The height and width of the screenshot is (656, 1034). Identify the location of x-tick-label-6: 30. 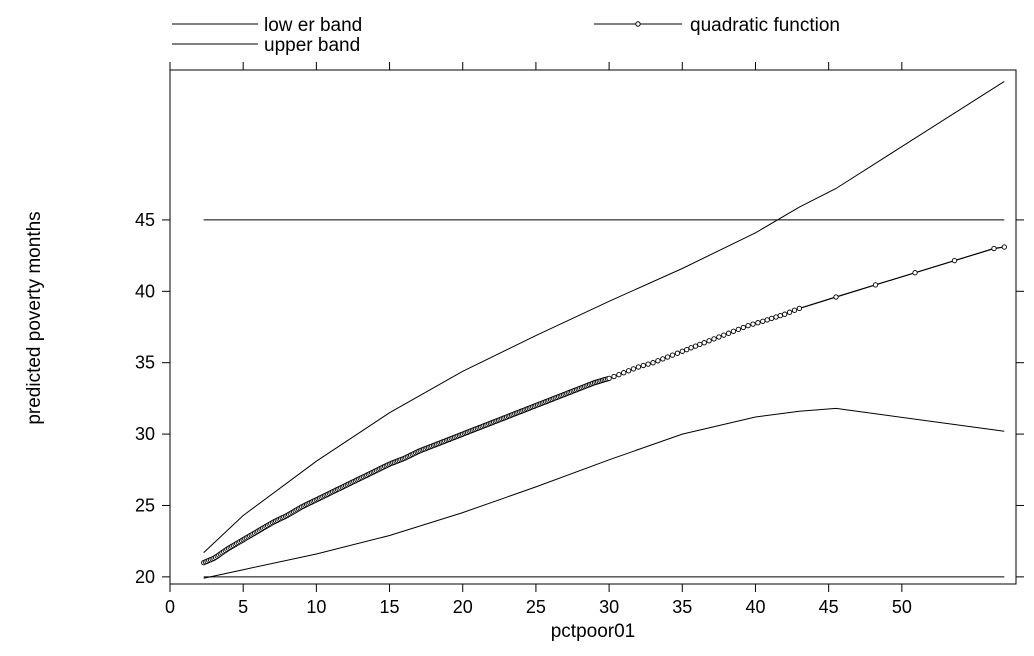
(609, 607).